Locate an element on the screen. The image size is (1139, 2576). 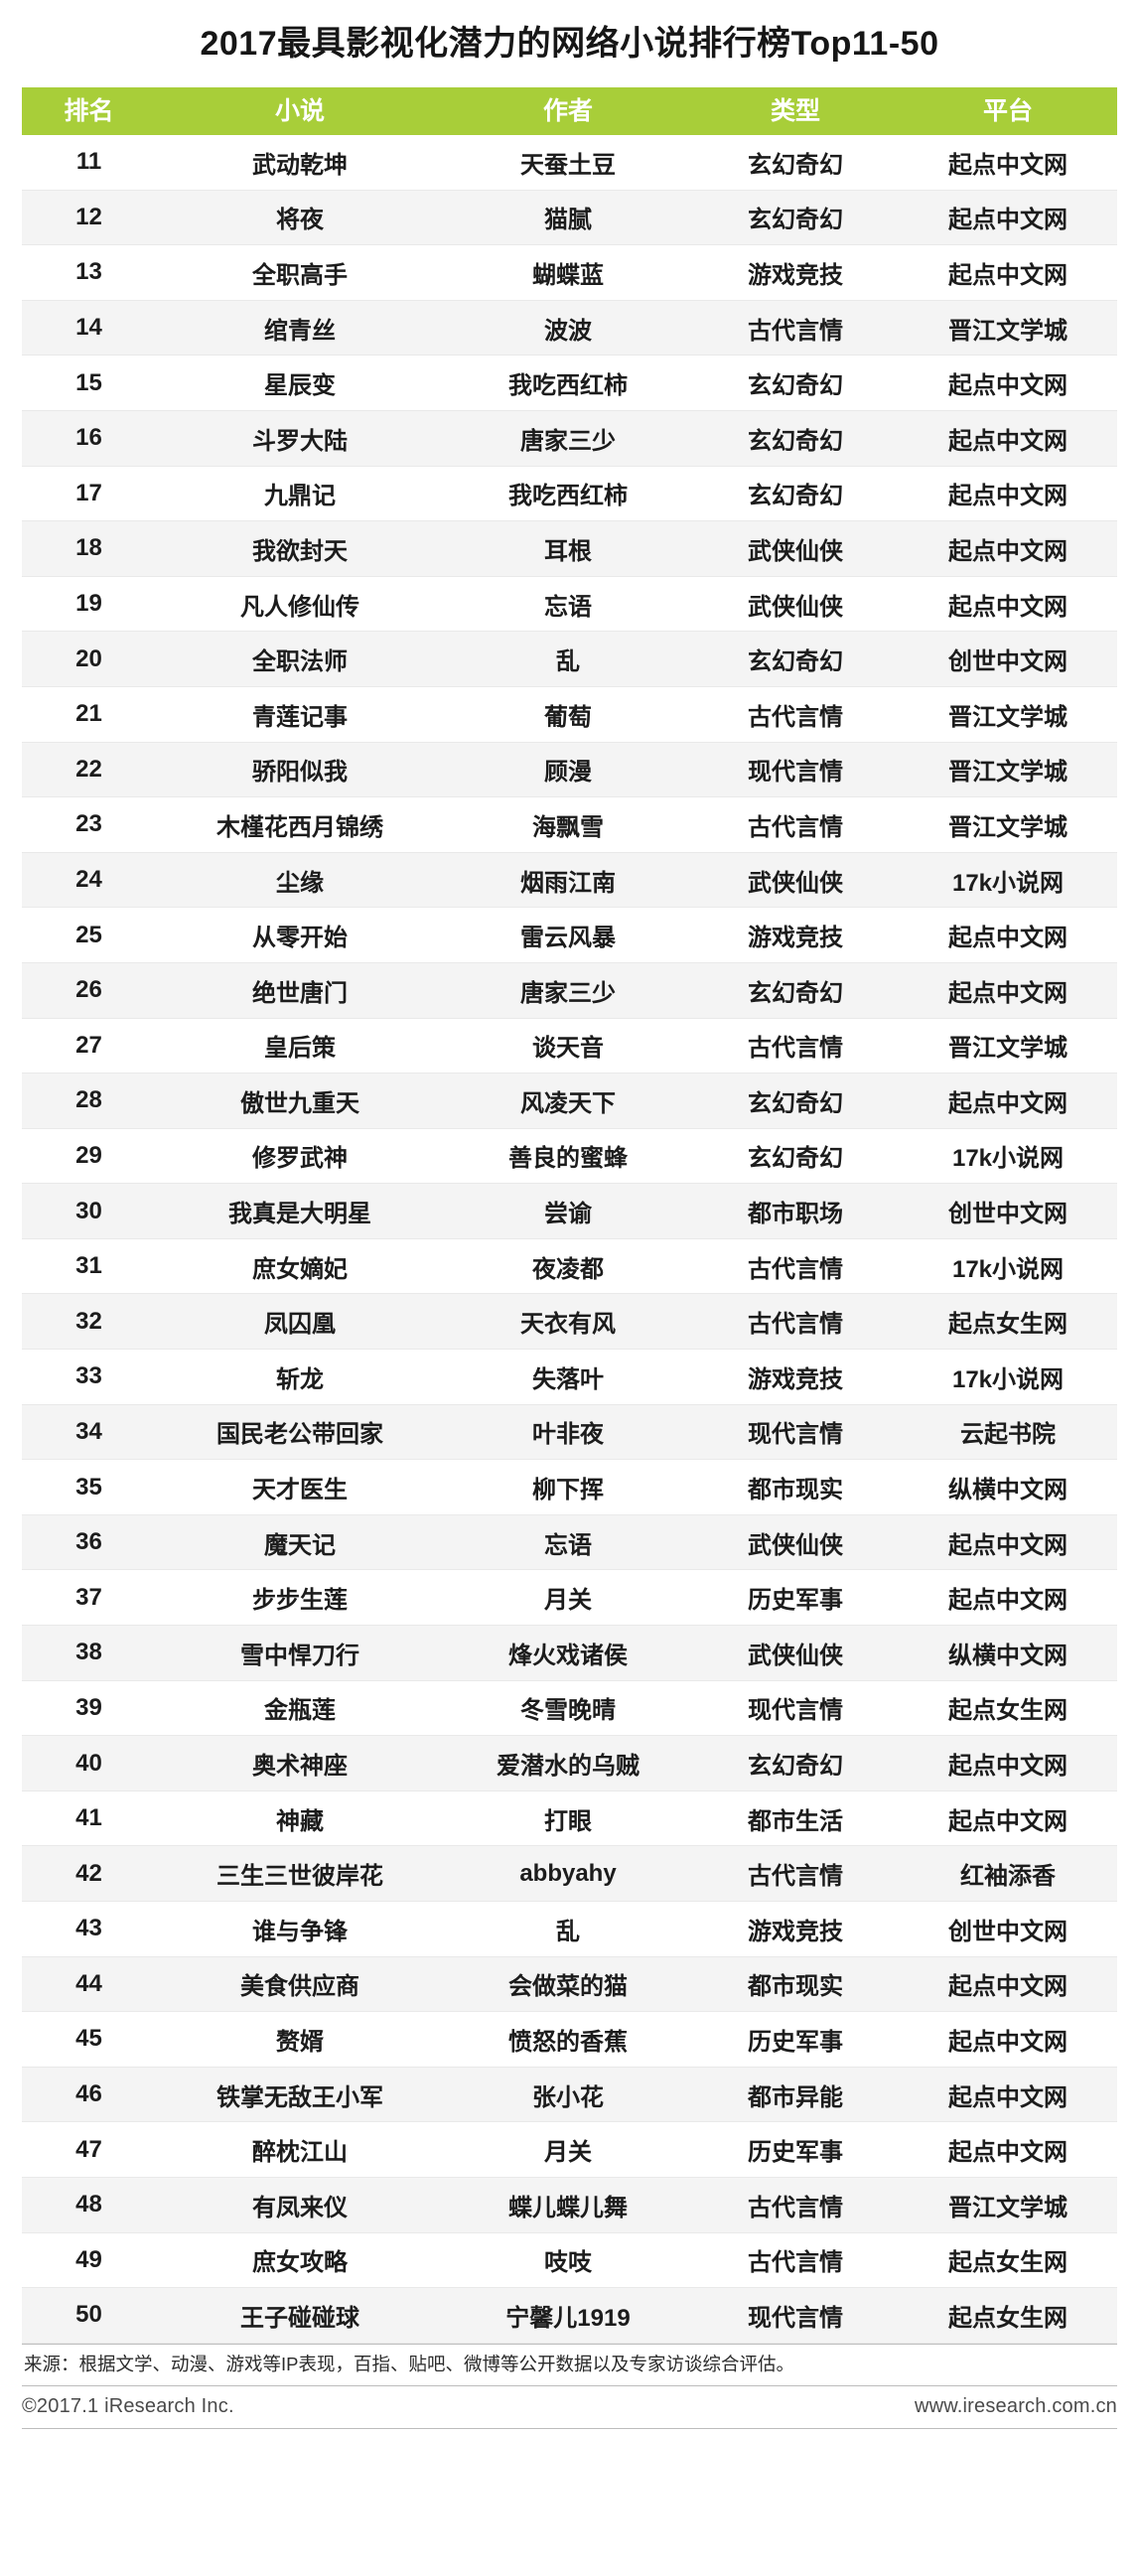
table-row: 25 从零开始 雷云风暴 游戏竞技 起点中文网 is located at coordinates (569, 935).